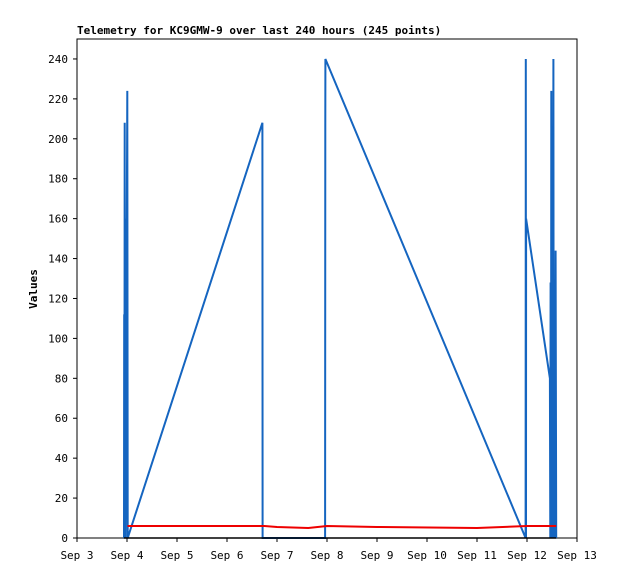 This screenshot has width=618, height=579. What do you see at coordinates (64, 538) in the screenshot?
I see `y-tick-label: 0` at bounding box center [64, 538].